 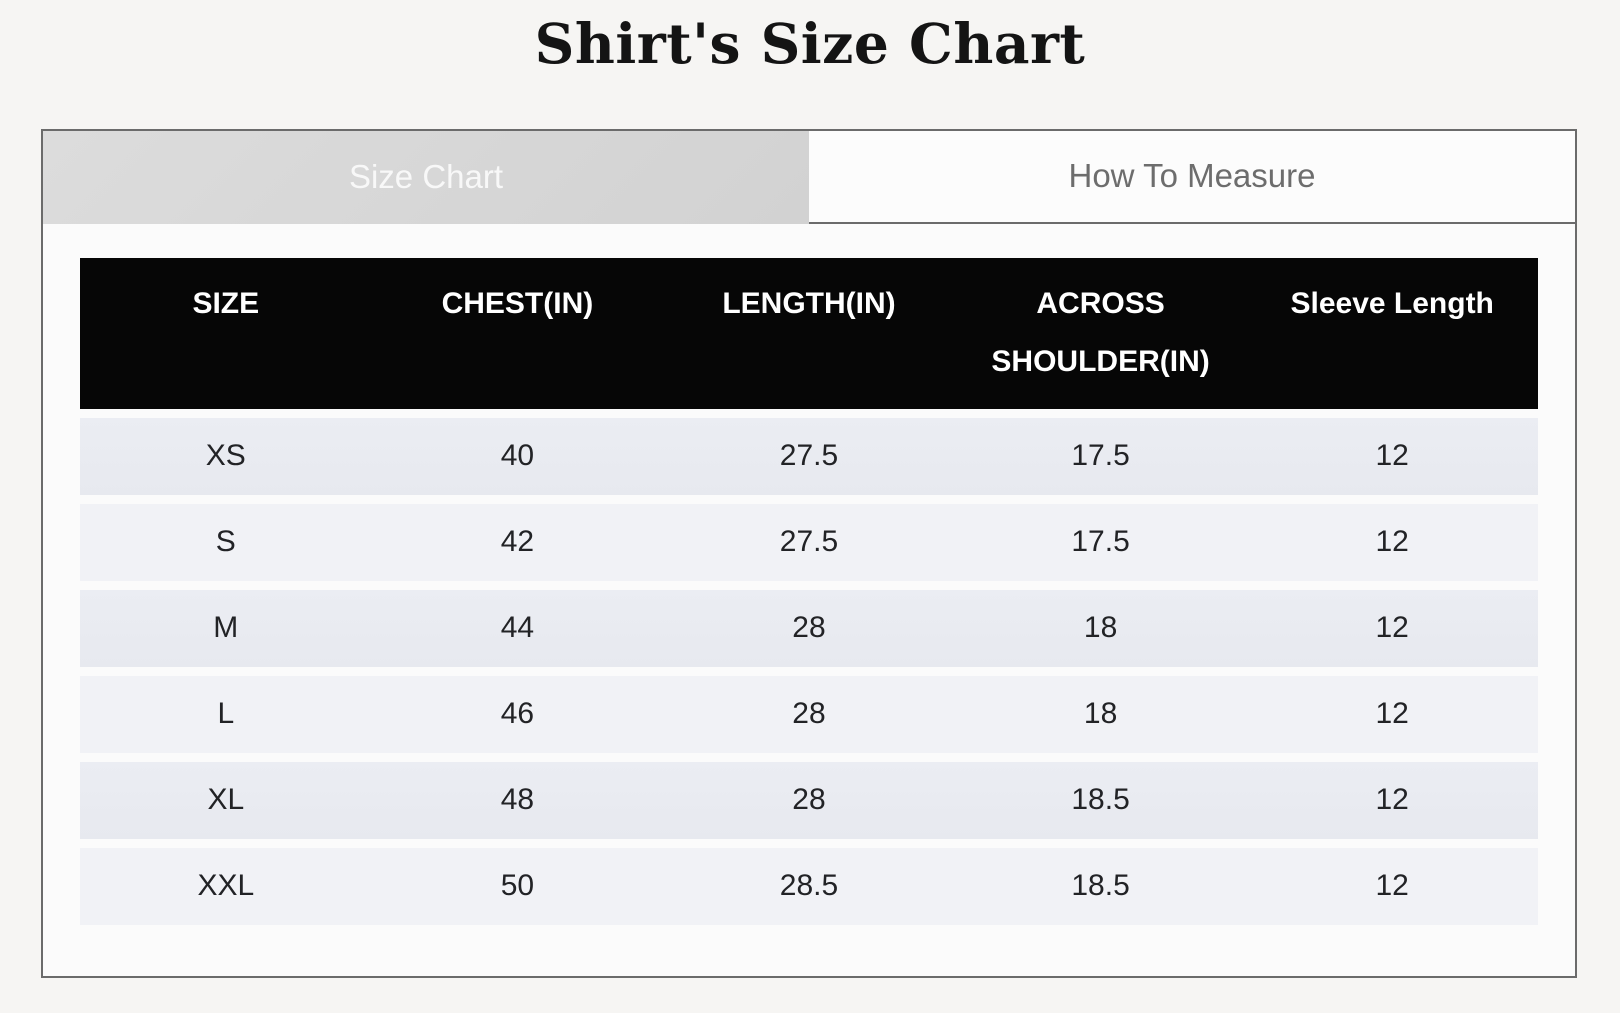 I want to click on measurement-cell: 28.5, so click(x=809, y=886).